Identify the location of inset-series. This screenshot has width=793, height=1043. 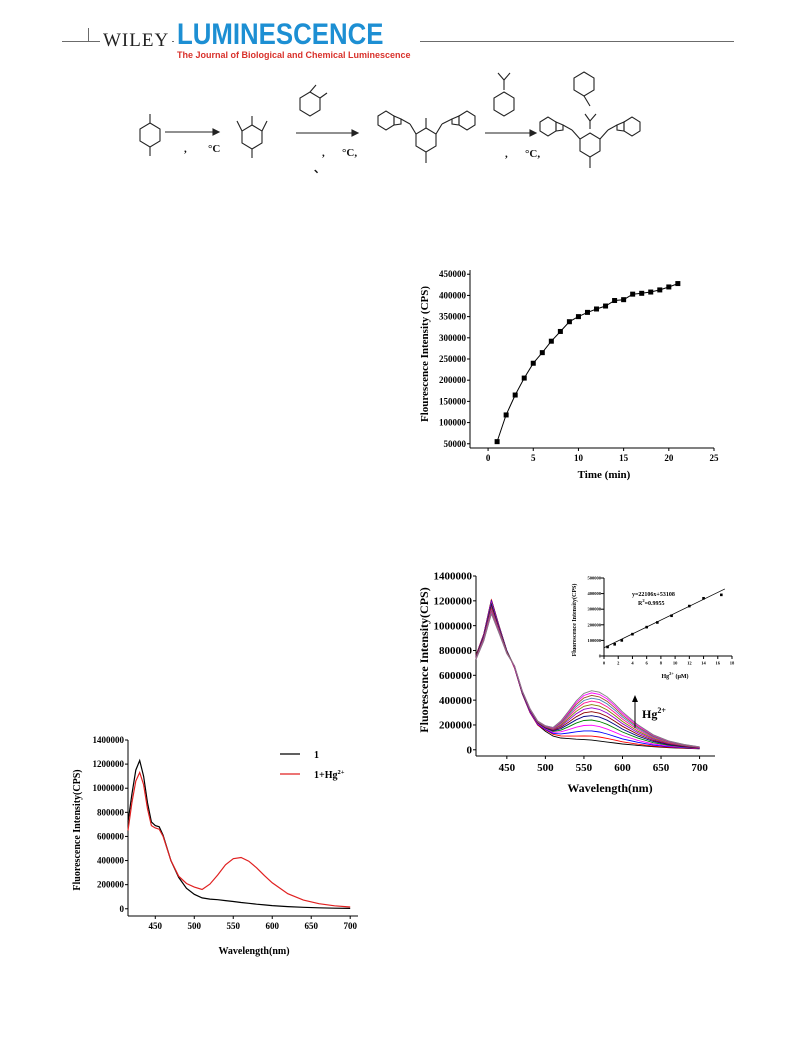
(664, 618).